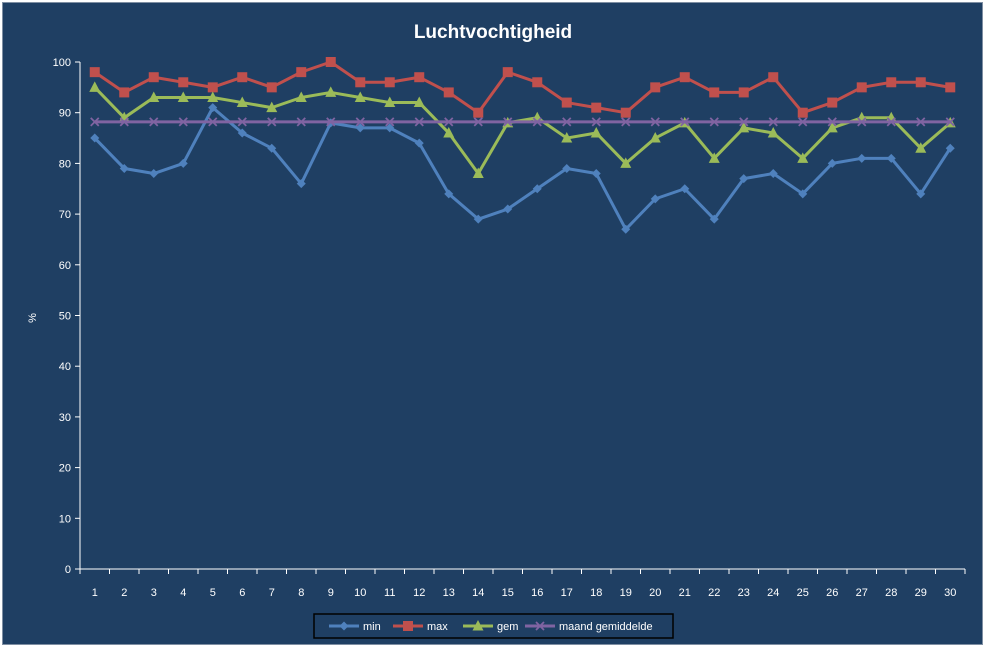 The width and height of the screenshot is (987, 648). Describe the element at coordinates (68, 570) in the screenshot. I see `y-tick-label: 0` at that location.